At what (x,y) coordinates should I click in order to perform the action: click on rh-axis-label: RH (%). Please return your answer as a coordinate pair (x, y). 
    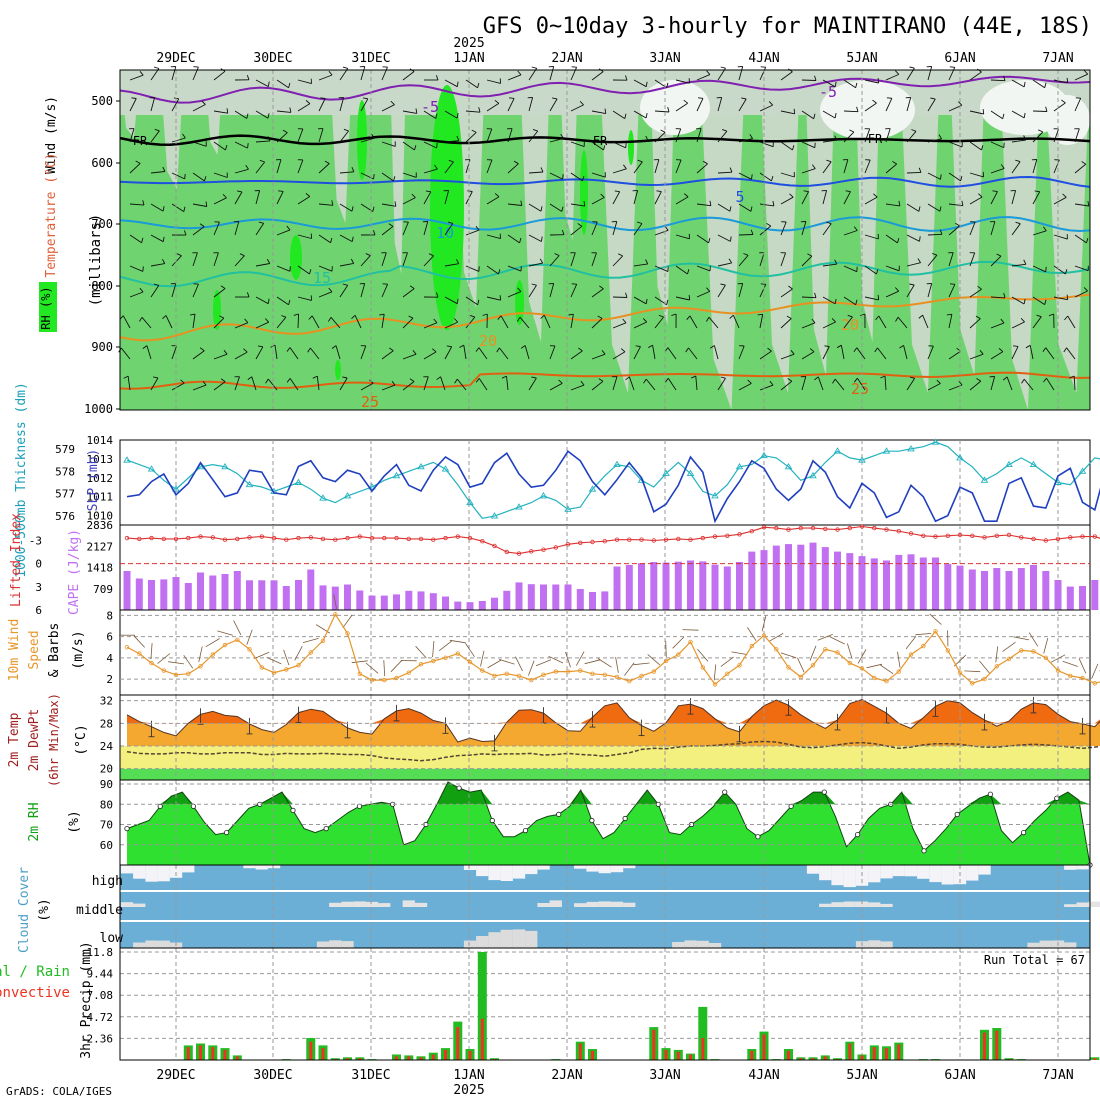
    Looking at the image, I should click on (46, 307).